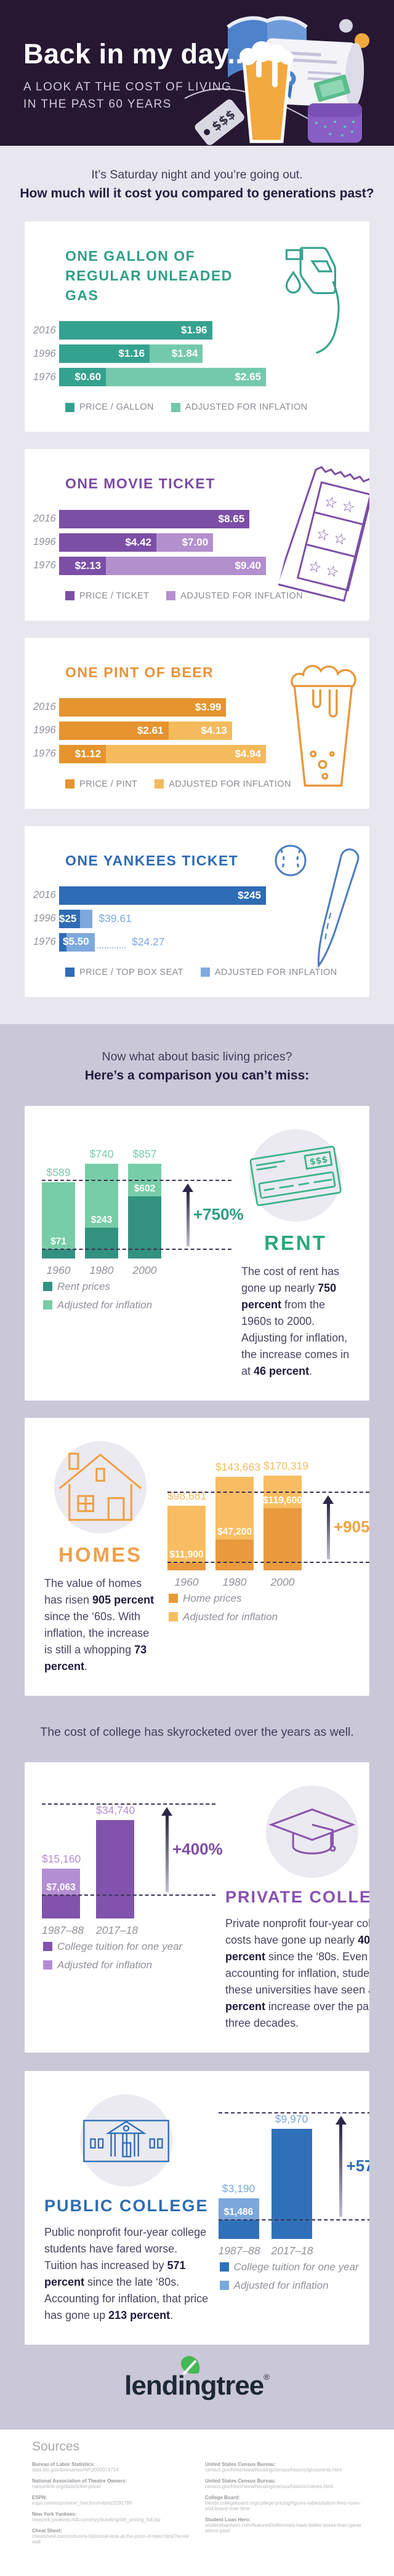 The height and width of the screenshot is (2576, 394). I want to click on legend-item: PRICE / GALLON, so click(109, 407).